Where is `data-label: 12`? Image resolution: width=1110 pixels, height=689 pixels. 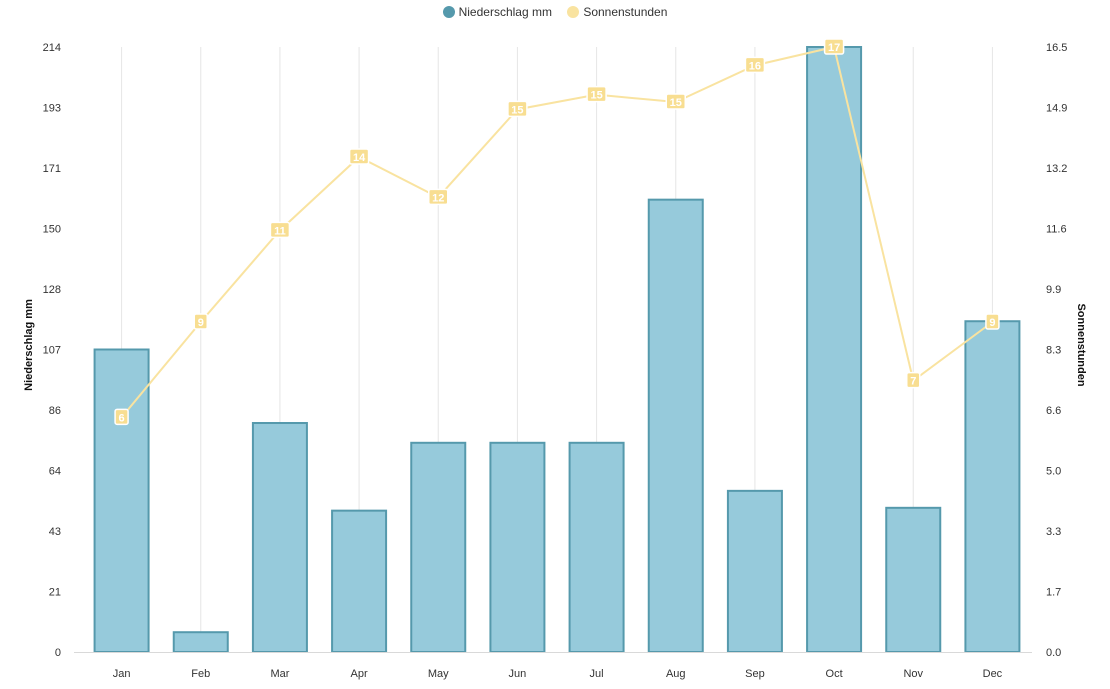 data-label: 12 is located at coordinates (438, 198).